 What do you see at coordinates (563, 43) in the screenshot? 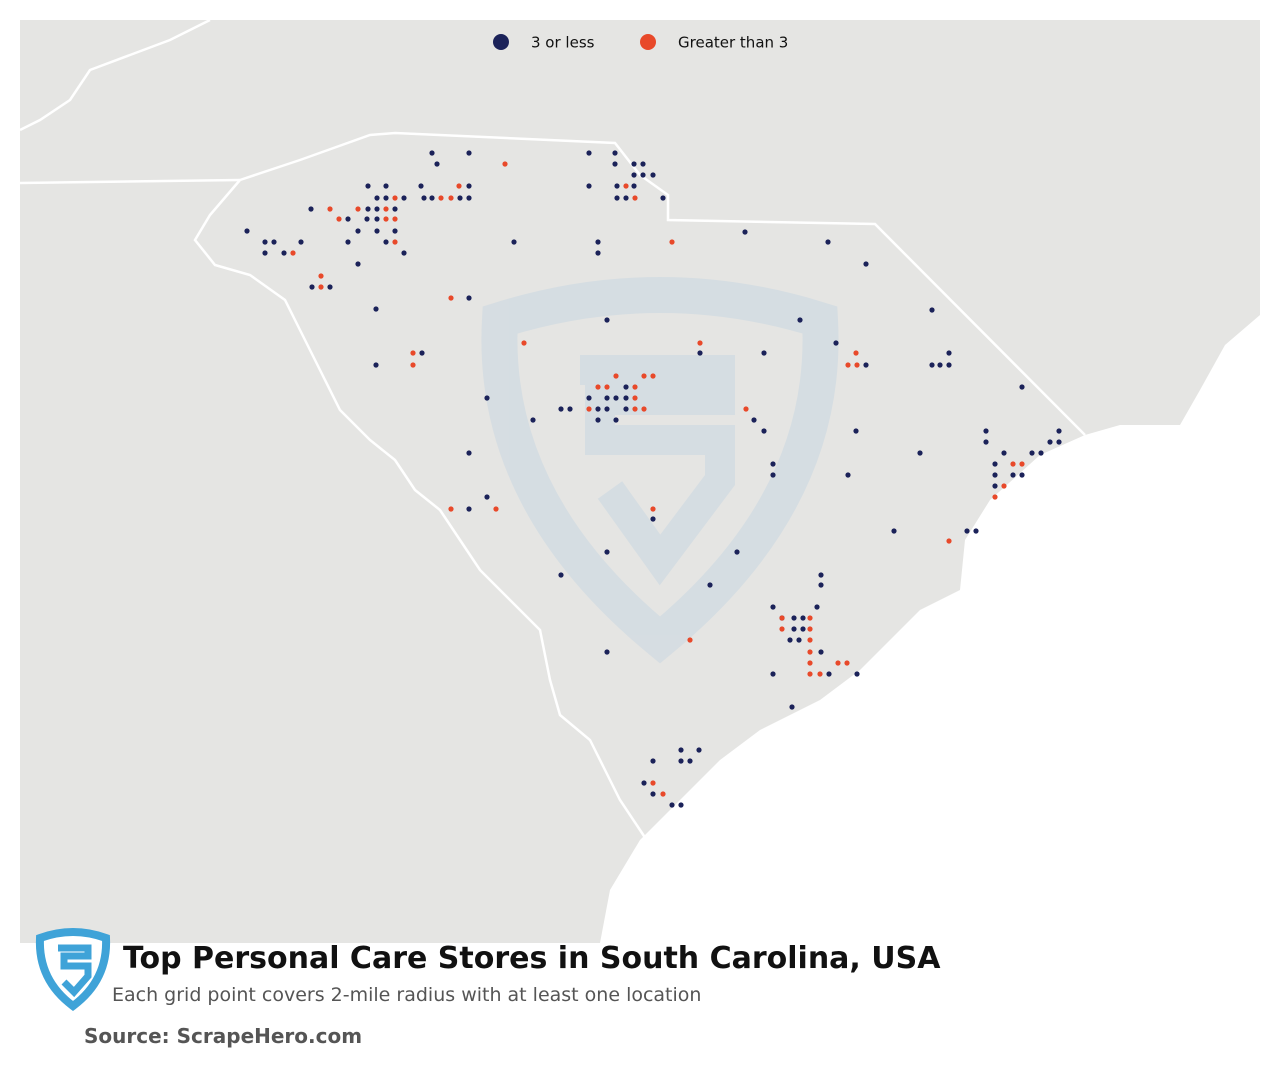
I see `legend-label: 3 or less` at bounding box center [563, 43].